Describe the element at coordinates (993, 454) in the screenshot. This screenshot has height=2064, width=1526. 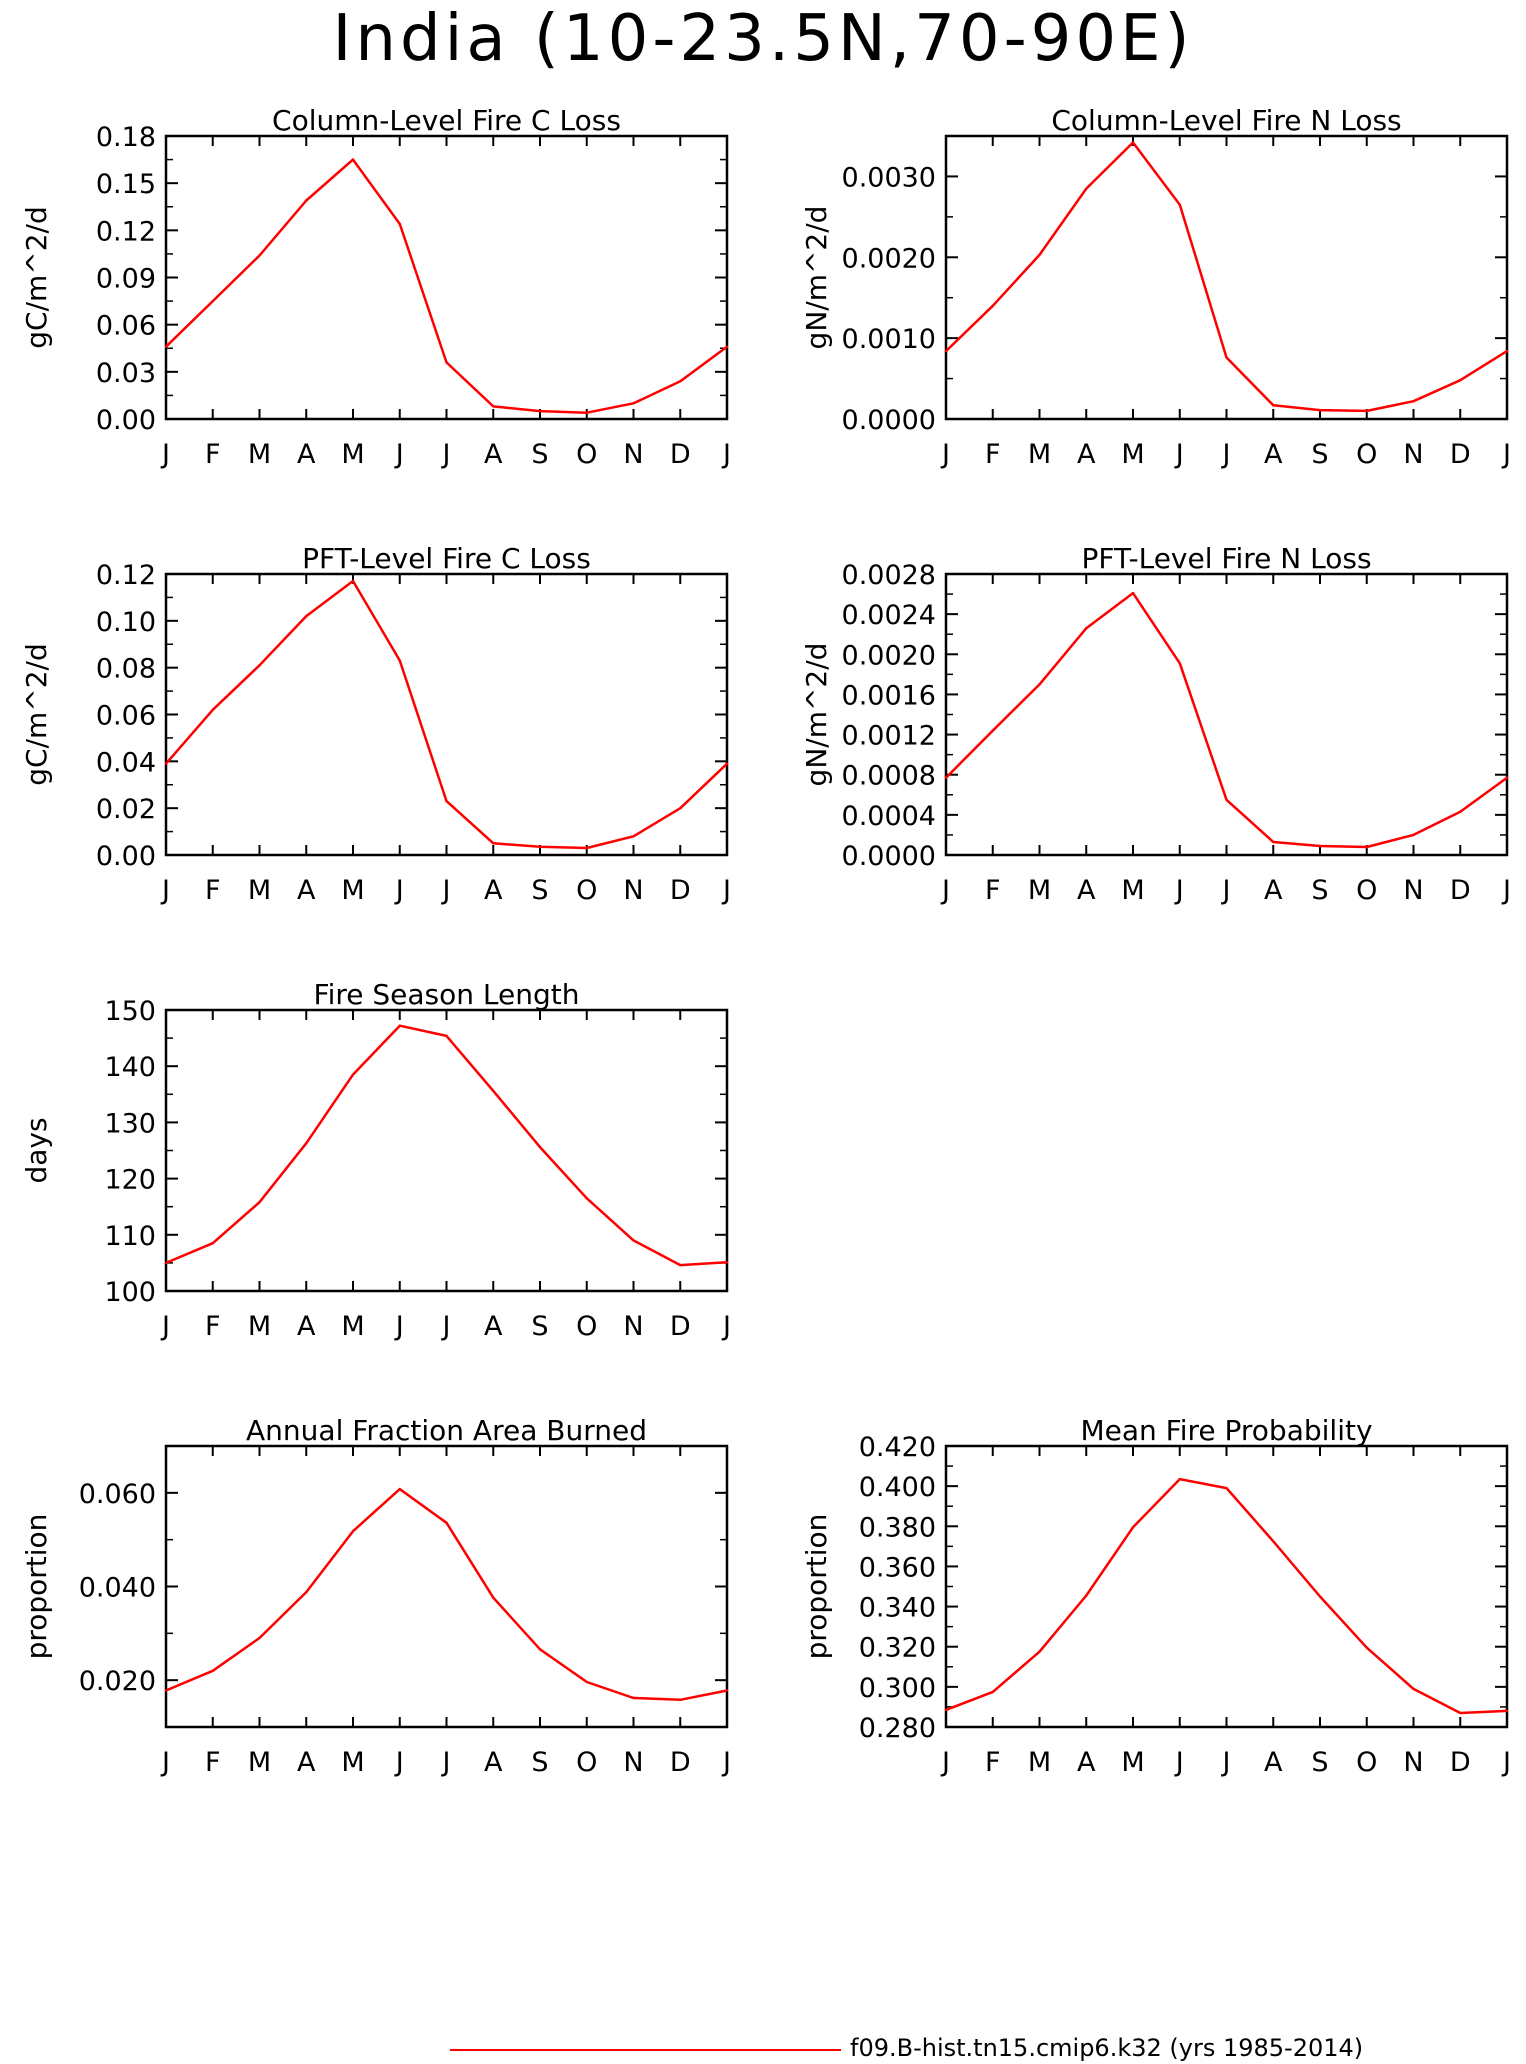
I see `column-n-loss-x-tick-label: F` at that location.